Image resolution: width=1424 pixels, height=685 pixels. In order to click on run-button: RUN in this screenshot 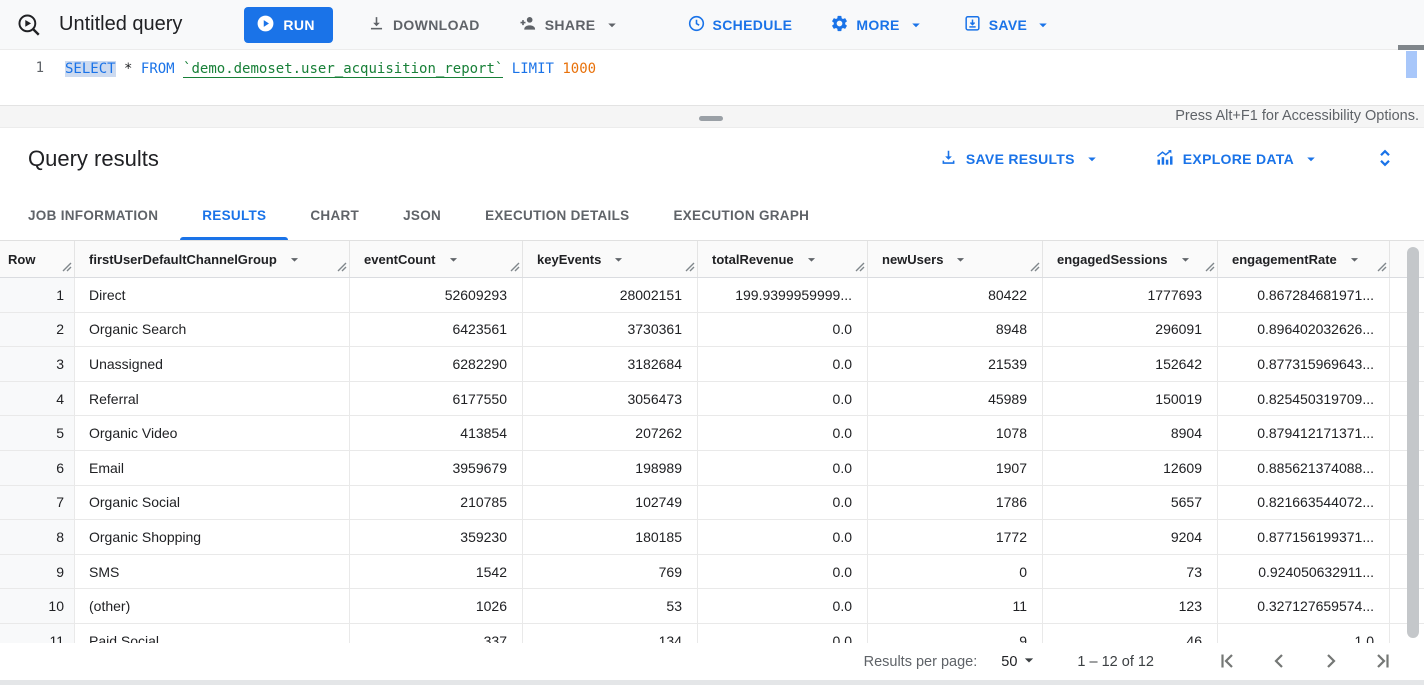, I will do `click(288, 24)`.